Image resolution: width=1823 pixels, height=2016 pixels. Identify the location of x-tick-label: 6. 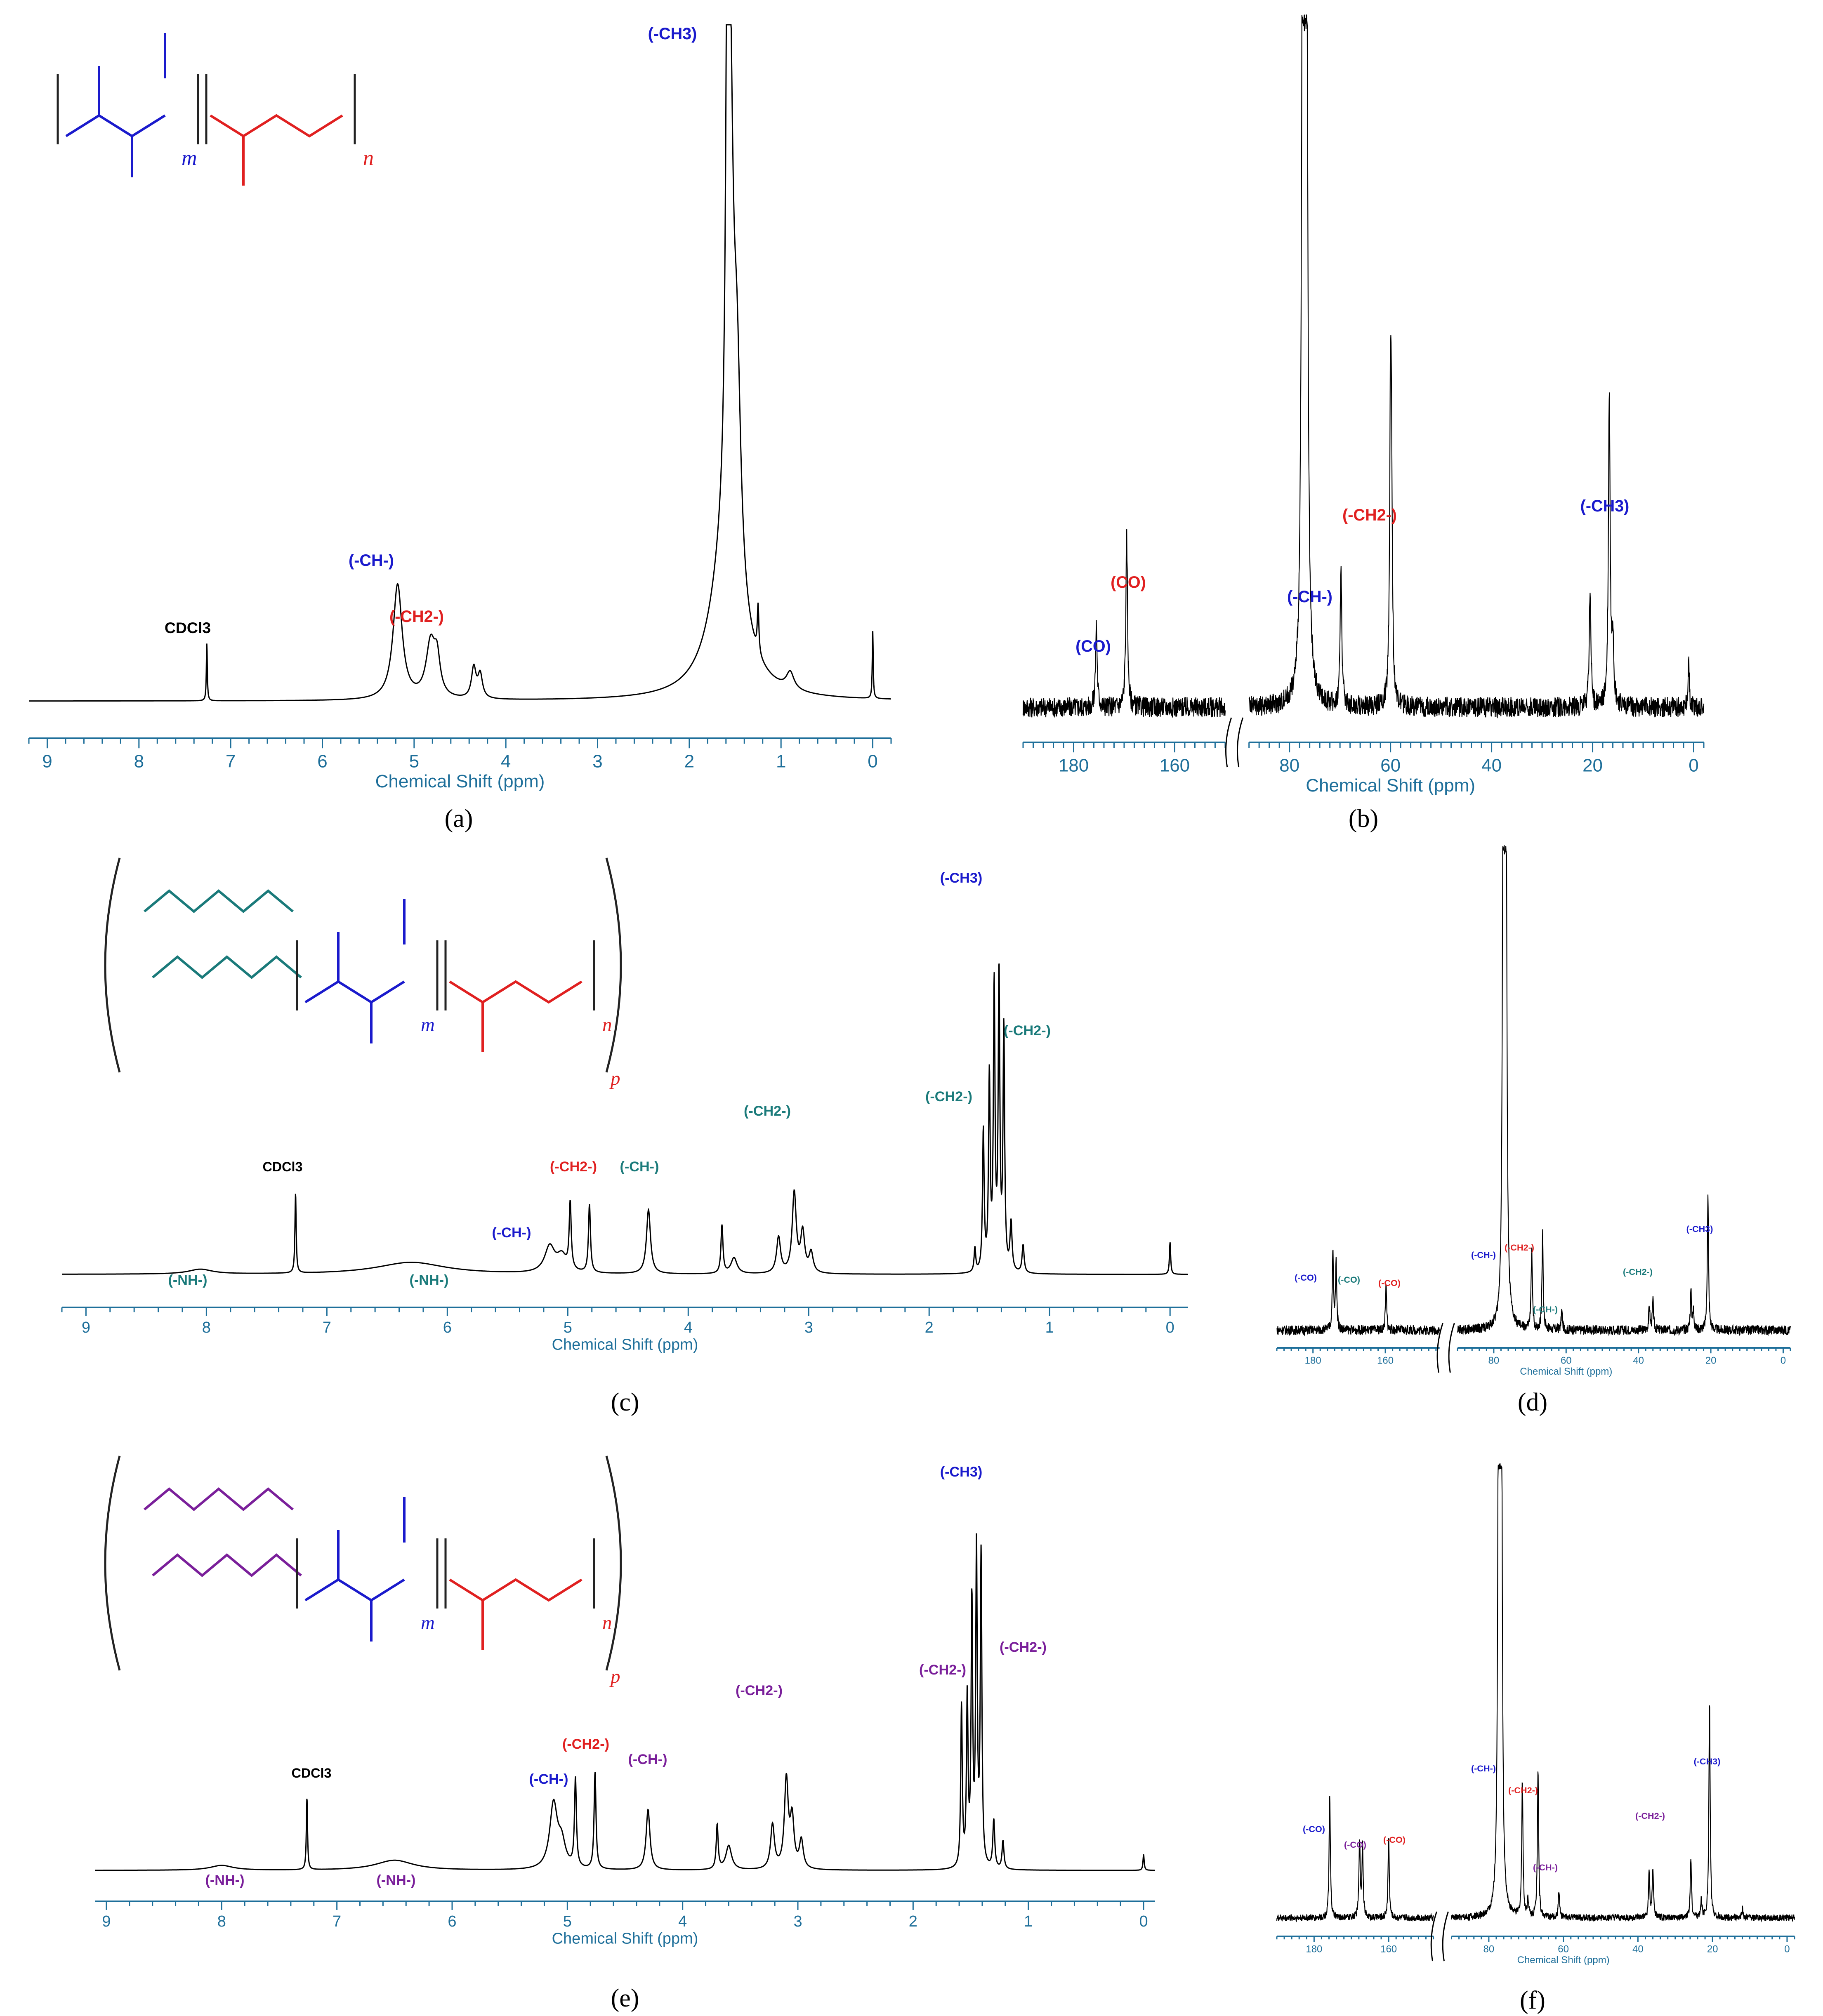
(322, 761).